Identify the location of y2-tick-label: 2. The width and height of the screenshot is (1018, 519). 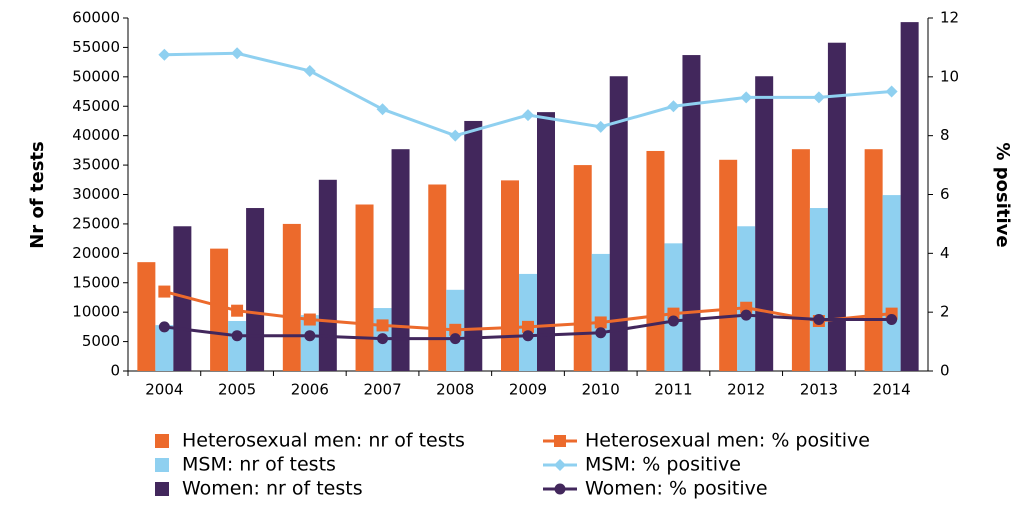
(945, 312).